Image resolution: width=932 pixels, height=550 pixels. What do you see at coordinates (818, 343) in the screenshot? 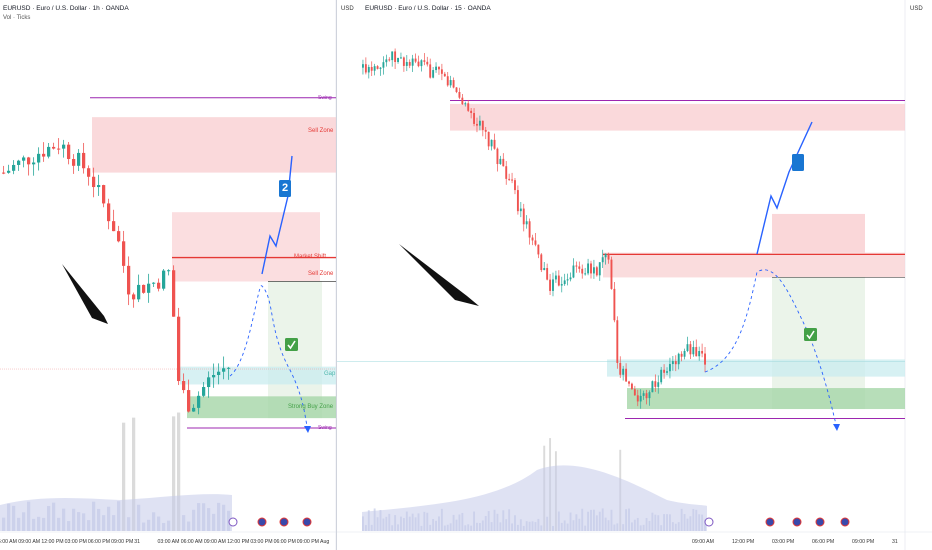
I see `target-zone-box` at bounding box center [818, 343].